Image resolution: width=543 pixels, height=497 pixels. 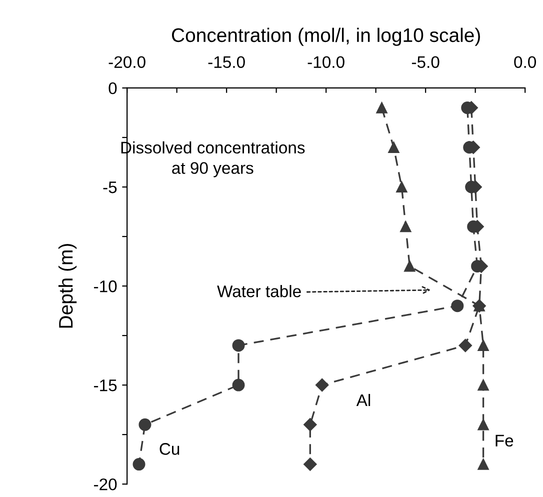 What do you see at coordinates (112, 88) in the screenshot?
I see `y-tick-label: 0` at bounding box center [112, 88].